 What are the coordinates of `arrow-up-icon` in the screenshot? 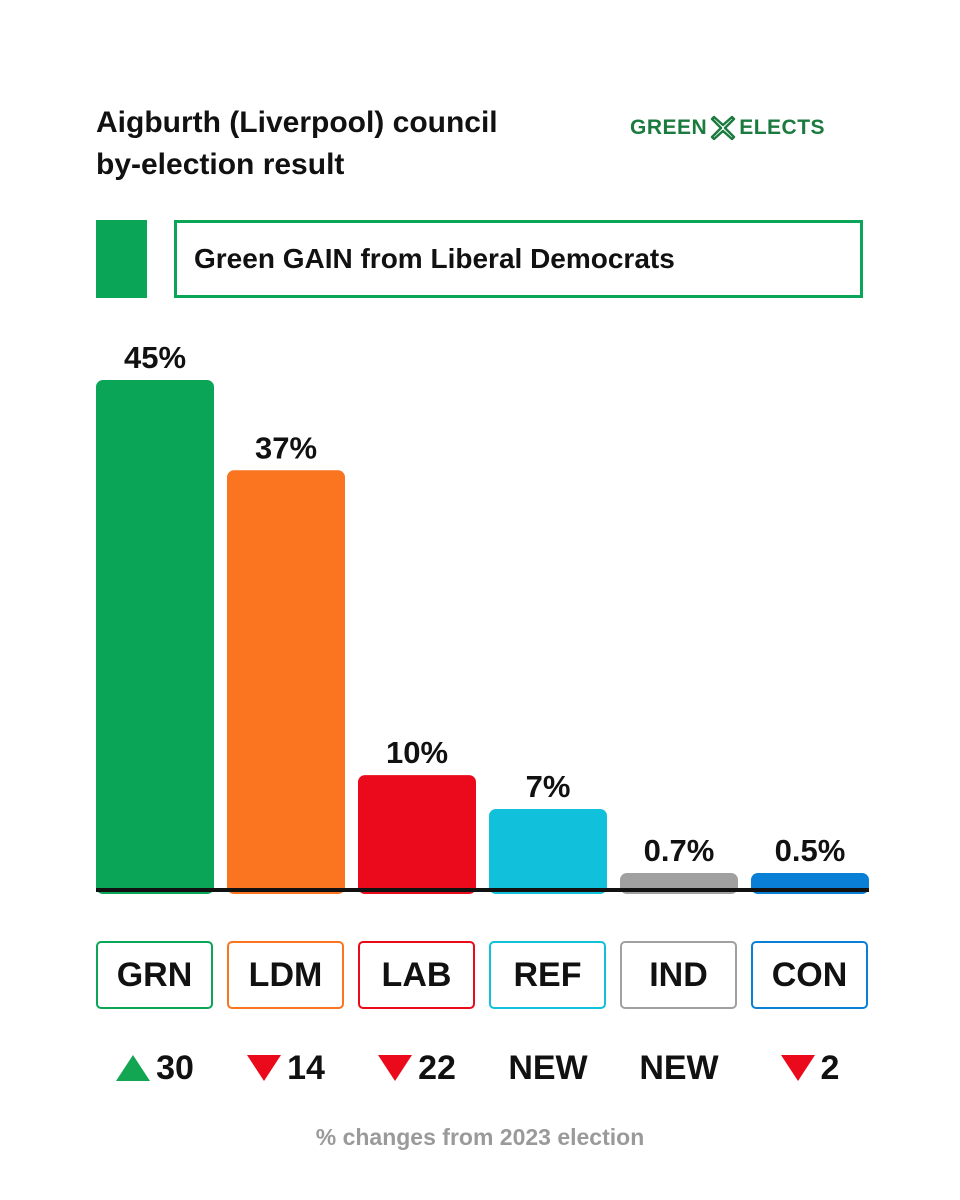 It's located at (133, 1068).